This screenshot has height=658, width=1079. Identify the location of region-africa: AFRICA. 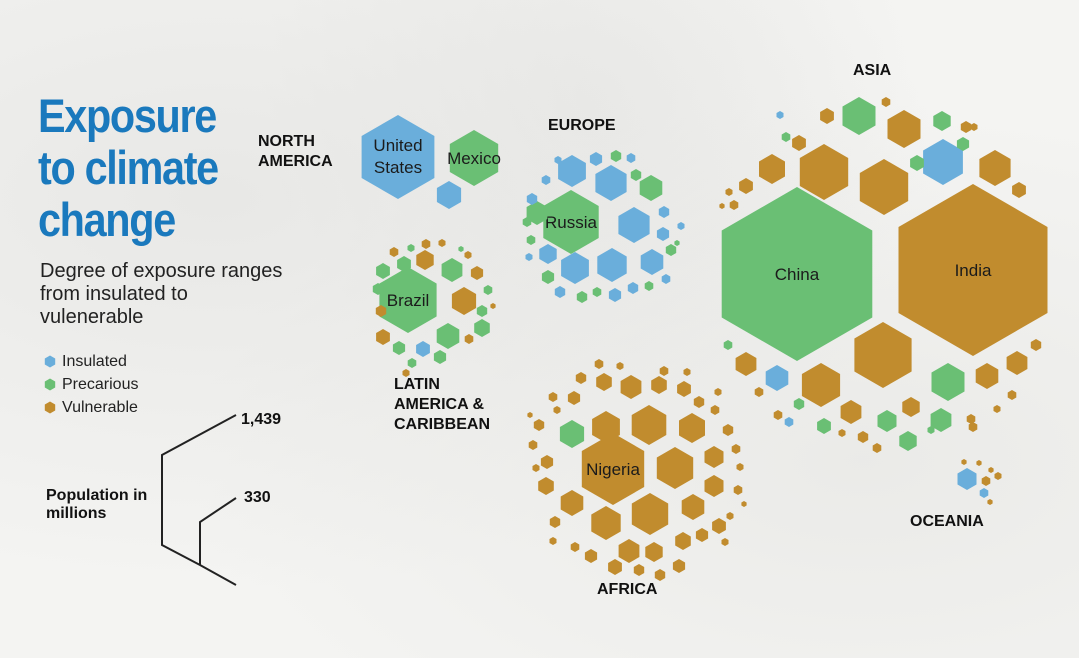
(627, 589).